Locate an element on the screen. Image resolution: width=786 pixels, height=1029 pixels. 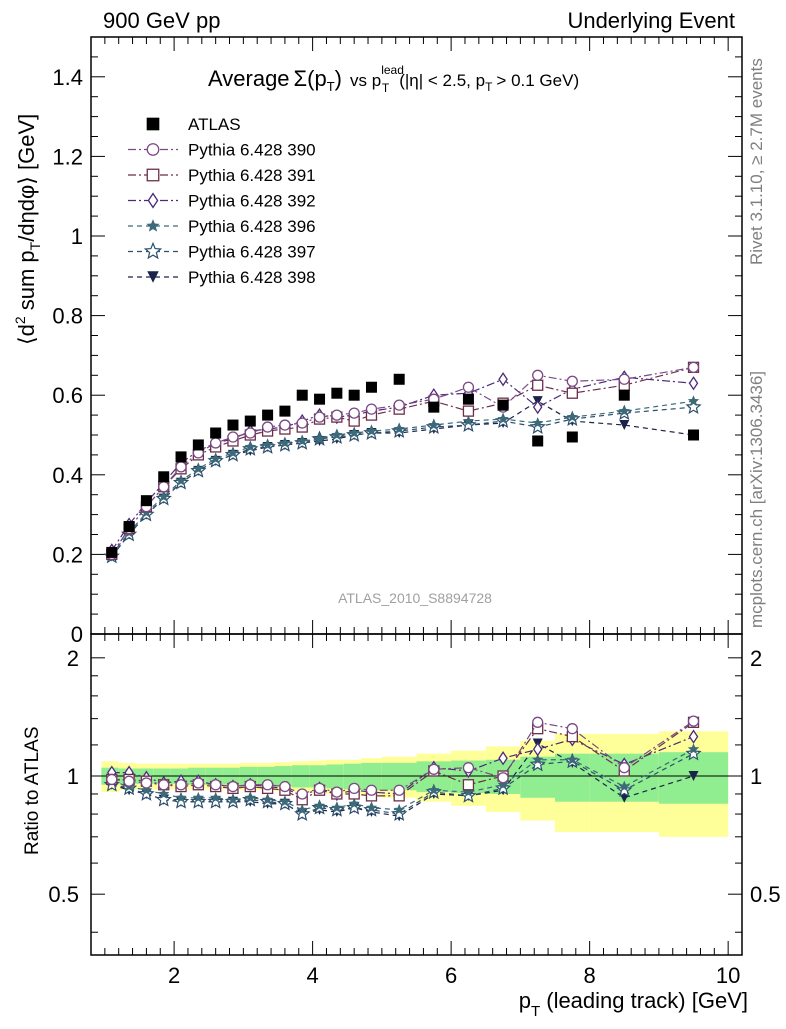
xlabel-rest: (leading track) [GeV] is located at coordinates (644, 1000).